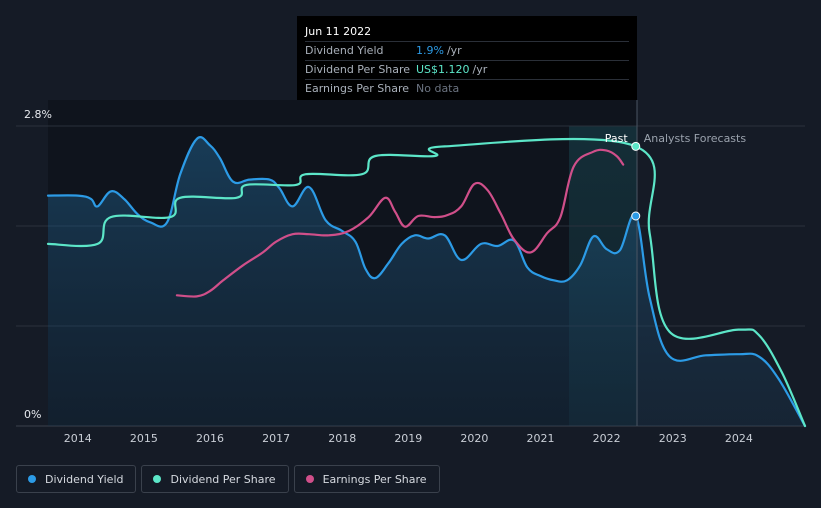 Image resolution: width=821 pixels, height=508 pixels. Describe the element at coordinates (338, 31) in the screenshot. I see `tooltip-date: Jun 11 2022` at that location.